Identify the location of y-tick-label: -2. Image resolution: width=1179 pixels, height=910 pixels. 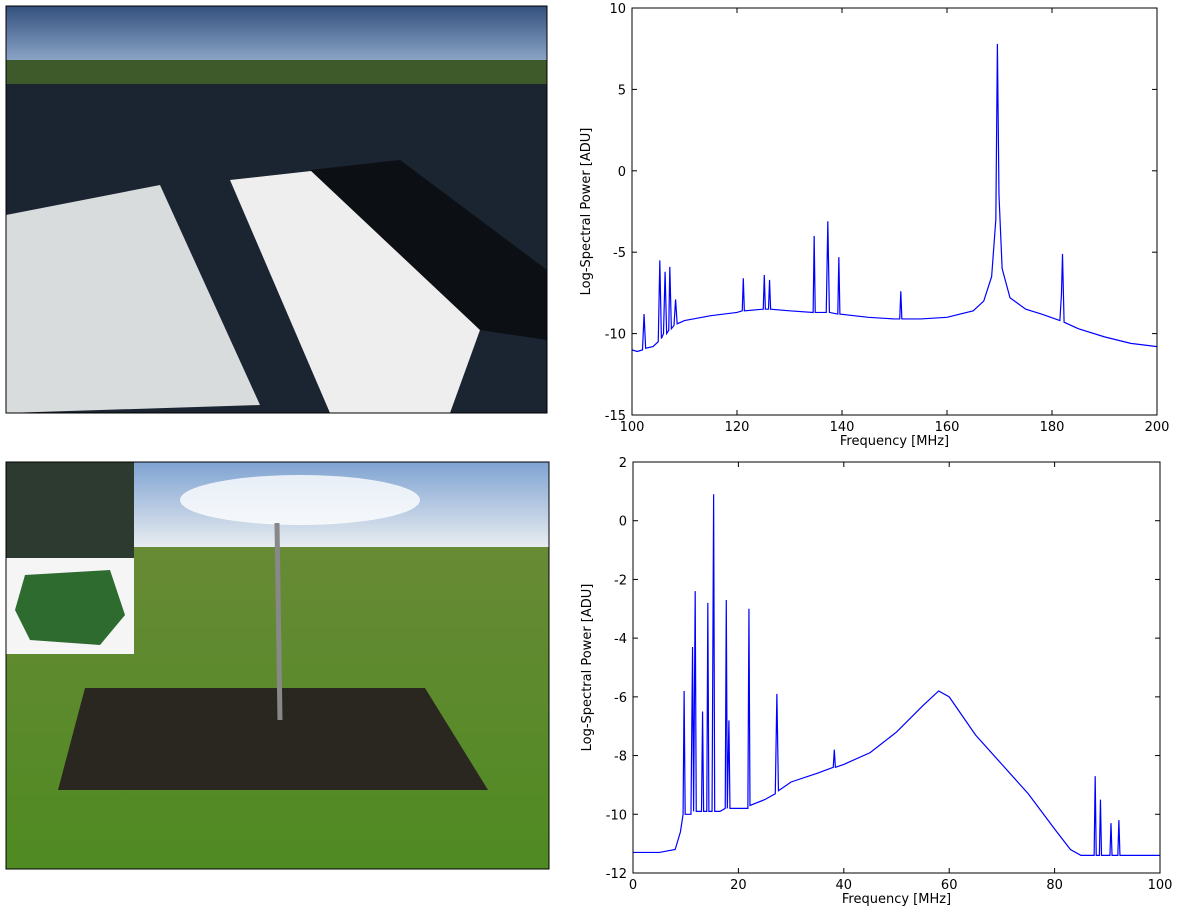
(620, 580).